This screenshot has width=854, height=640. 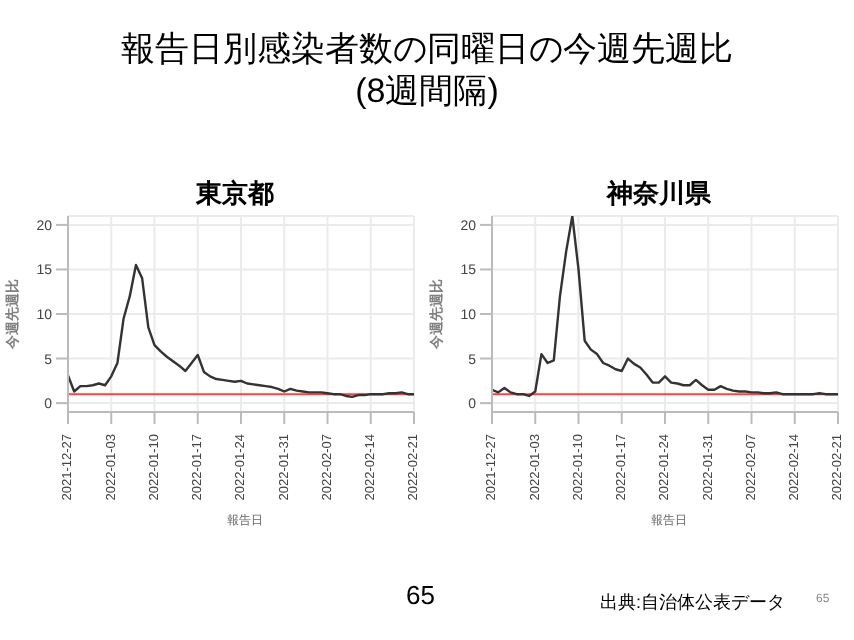 What do you see at coordinates (427, 70) in the screenshot?
I see `text: 報告日別感染者数の同曜日の今週先週比 (8週間隔)` at bounding box center [427, 70].